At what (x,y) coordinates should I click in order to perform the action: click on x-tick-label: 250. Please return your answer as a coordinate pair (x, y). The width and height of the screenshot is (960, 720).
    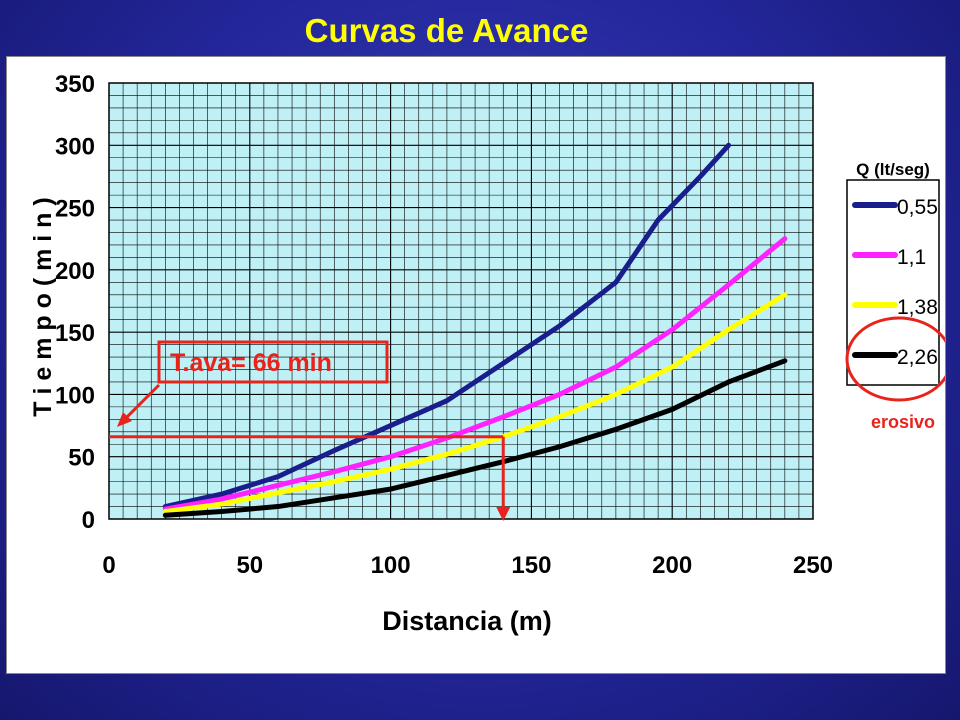
    Looking at the image, I should click on (813, 565).